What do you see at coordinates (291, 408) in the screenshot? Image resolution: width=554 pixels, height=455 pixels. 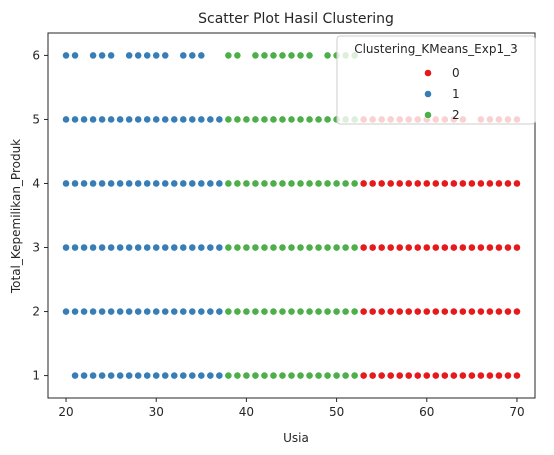 I see `x-axis-ticks: 20 30 40 50 60 70` at bounding box center [291, 408].